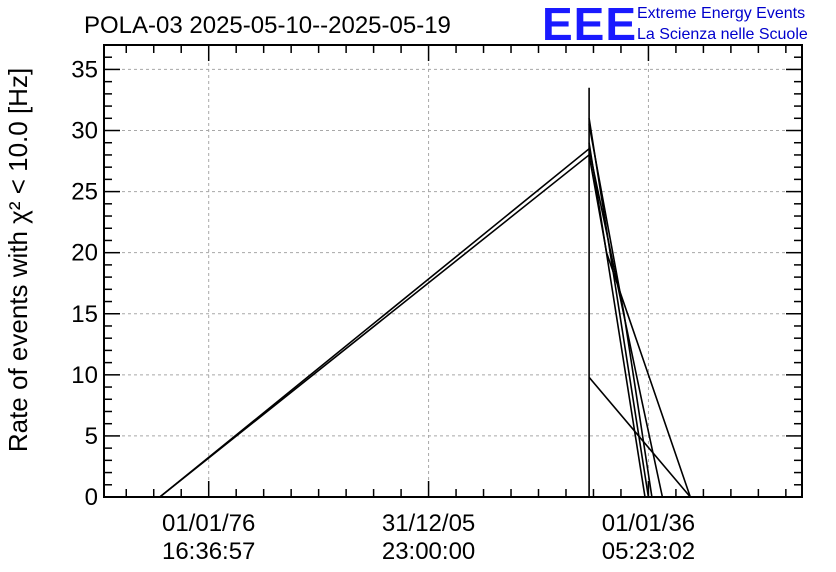 The height and width of the screenshot is (572, 836). What do you see at coordinates (84, 314) in the screenshot?
I see `y-tick-label: 15` at bounding box center [84, 314].